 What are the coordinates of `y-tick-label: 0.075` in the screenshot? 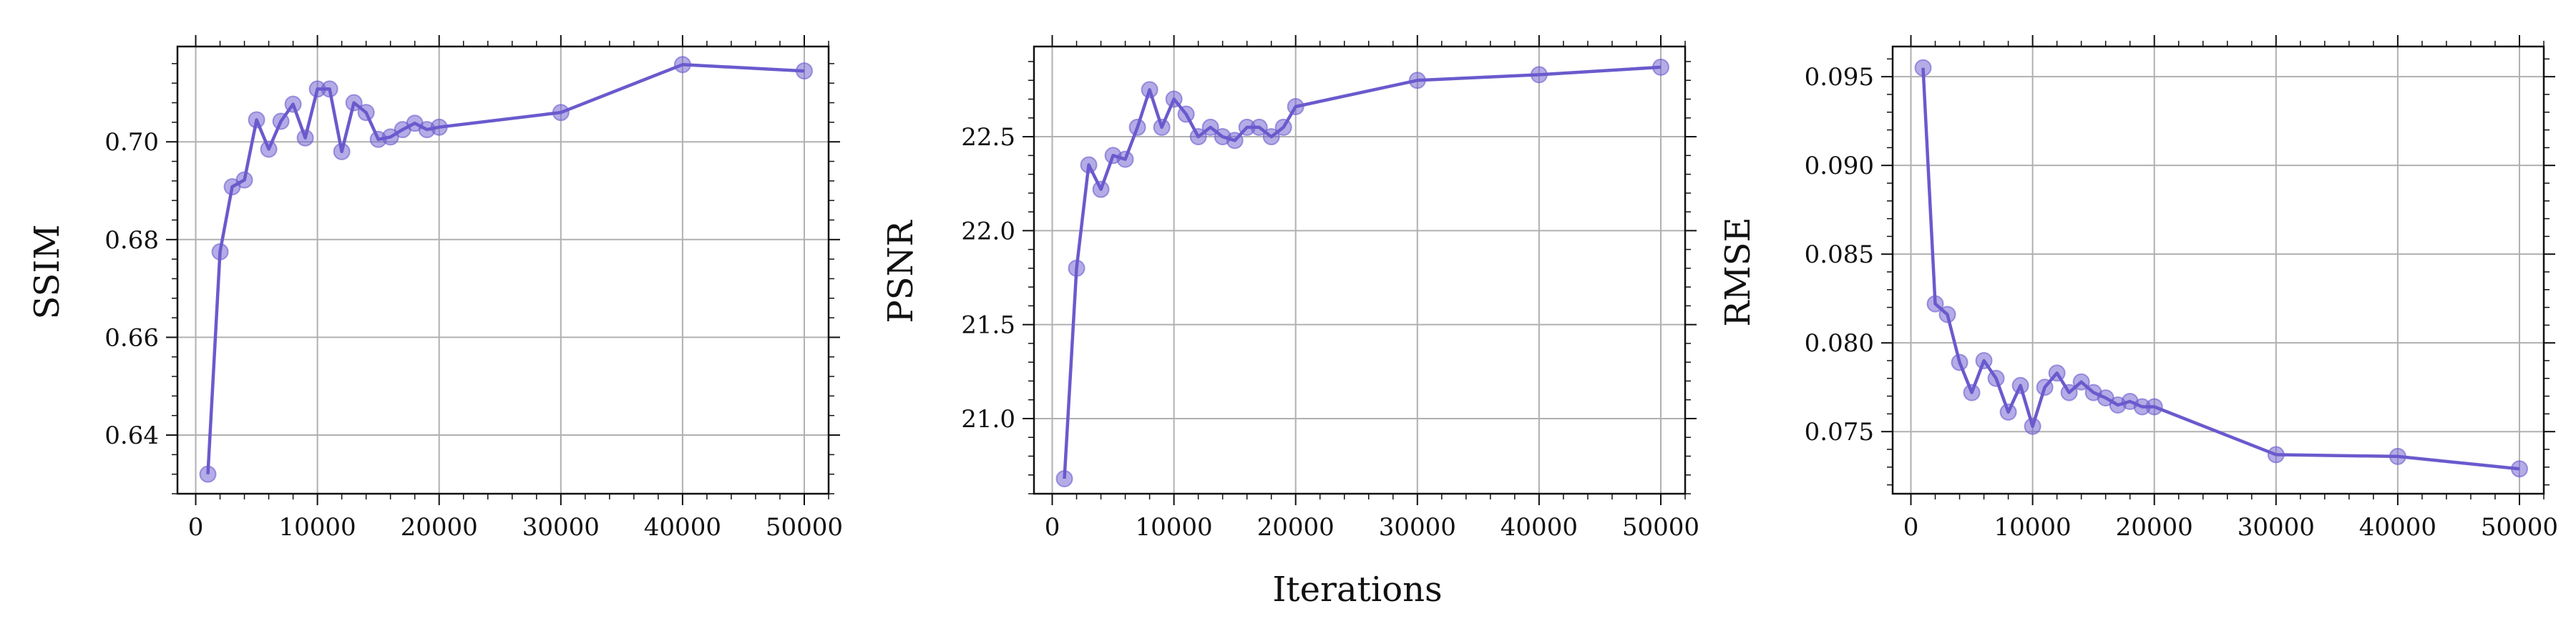 It's located at (1839, 432).